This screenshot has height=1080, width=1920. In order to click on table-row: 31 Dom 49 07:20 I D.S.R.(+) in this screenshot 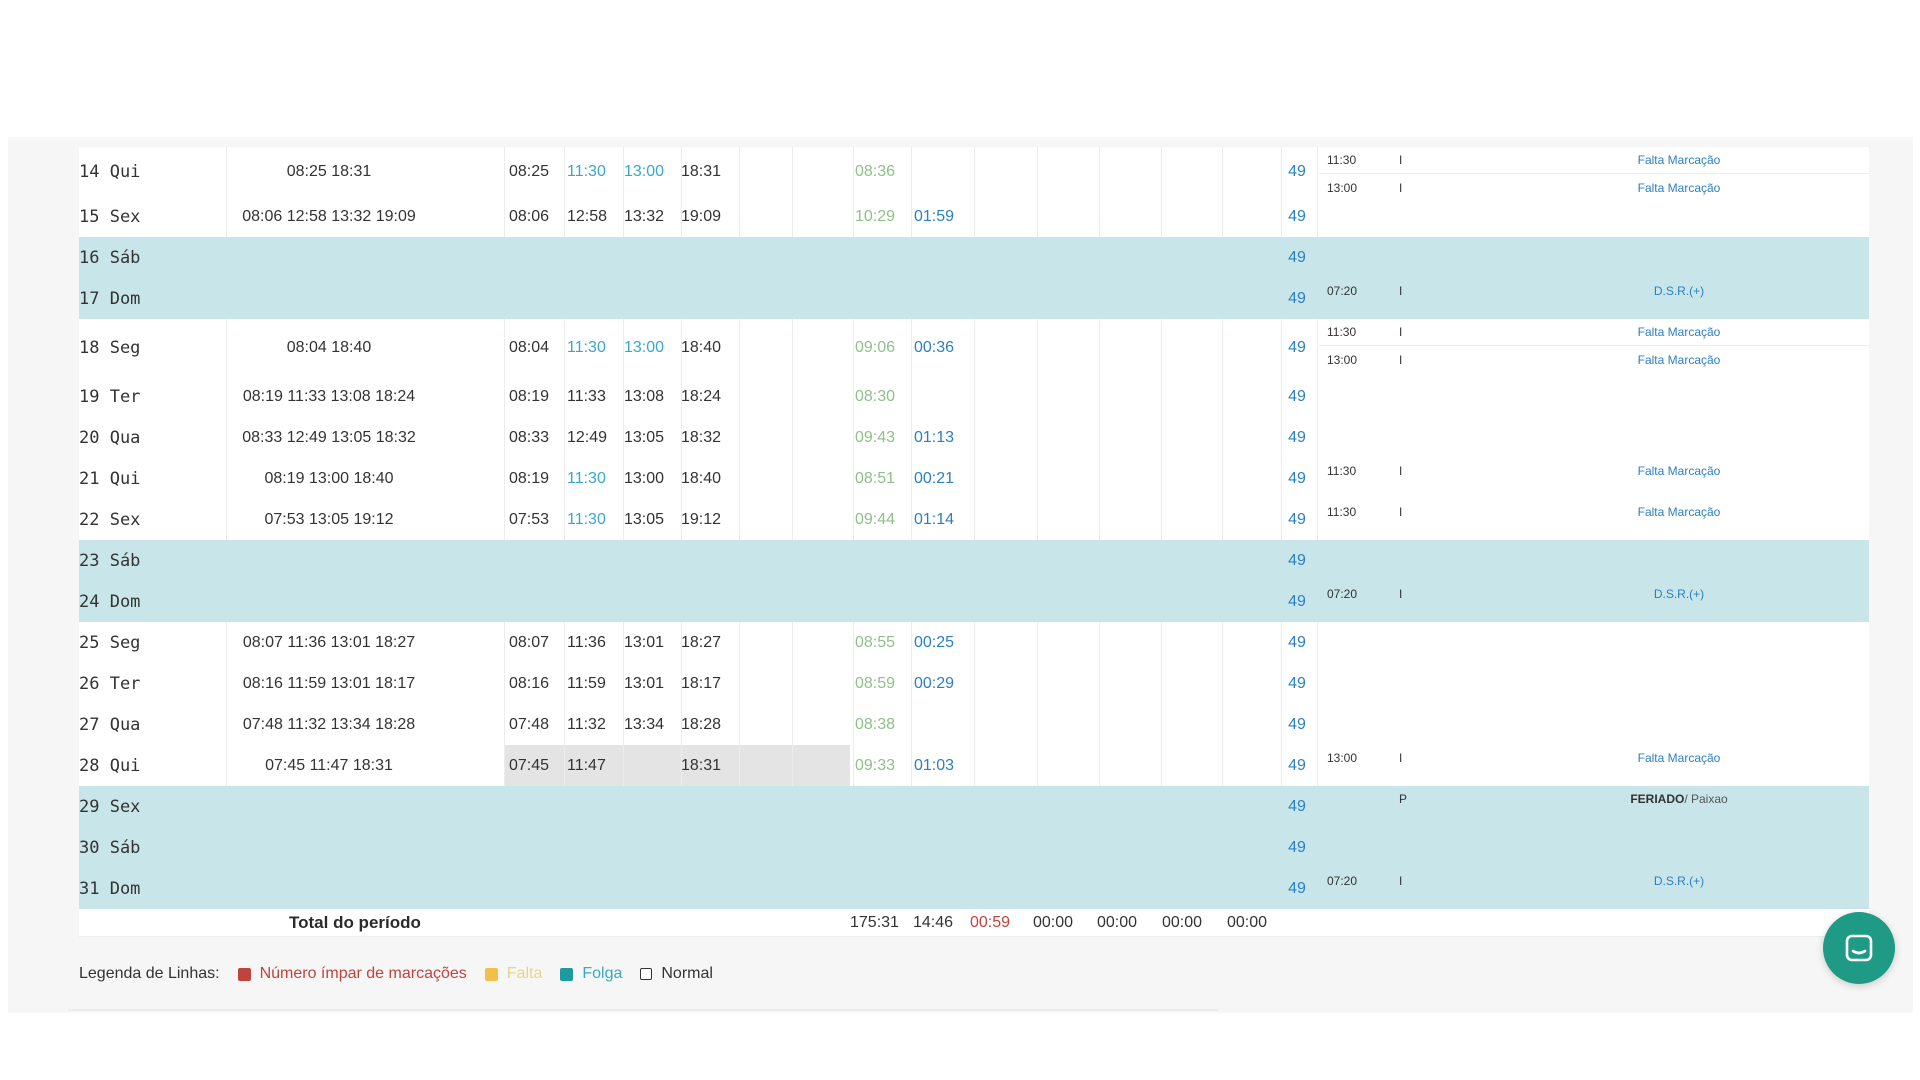, I will do `click(974, 889)`.